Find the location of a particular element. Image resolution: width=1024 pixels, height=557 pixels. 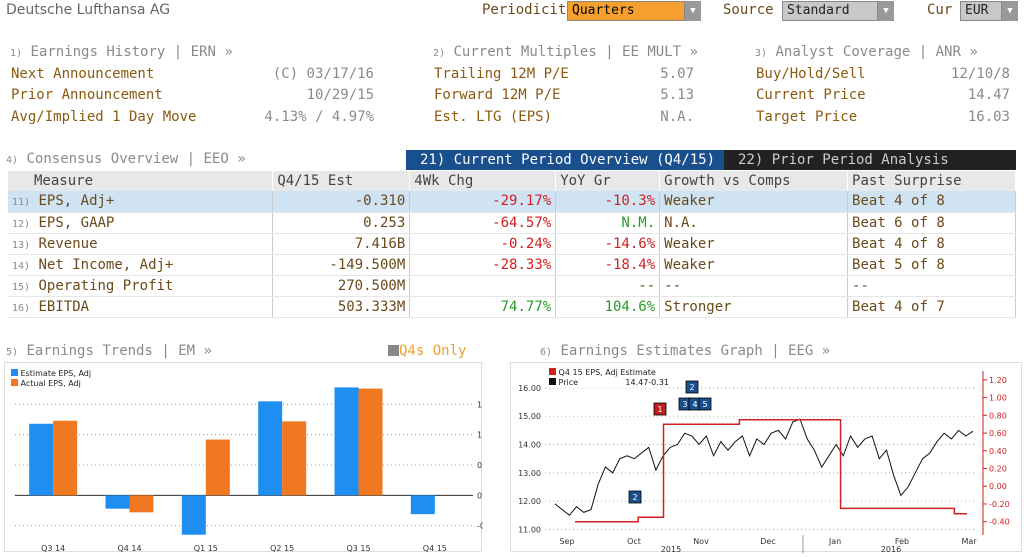

chg-cell: -28.33% is located at coordinates (483, 264).